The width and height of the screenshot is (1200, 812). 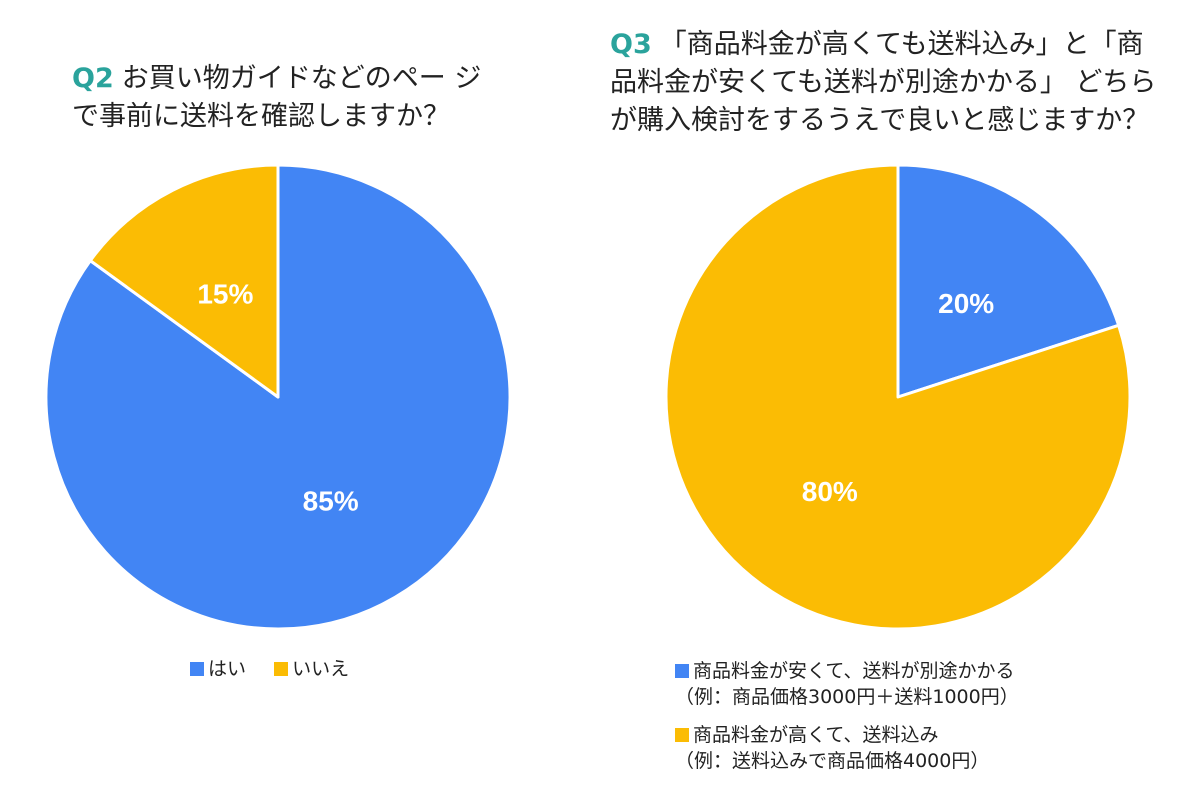 I want to click on q2-legend-item-yes: はい, so click(x=218, y=669).